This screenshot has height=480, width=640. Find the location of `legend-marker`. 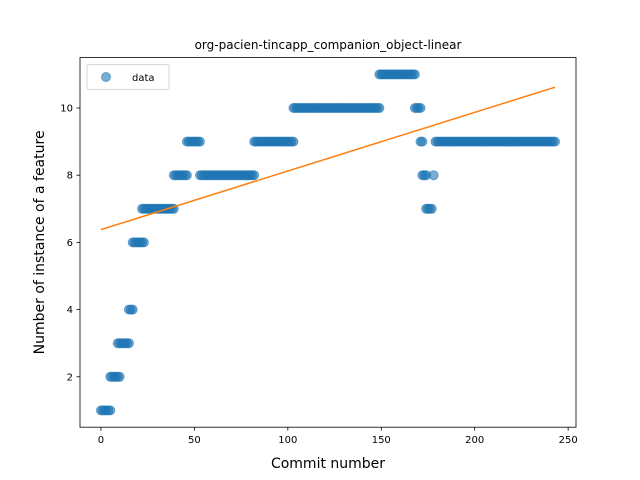

legend-marker is located at coordinates (106, 77).